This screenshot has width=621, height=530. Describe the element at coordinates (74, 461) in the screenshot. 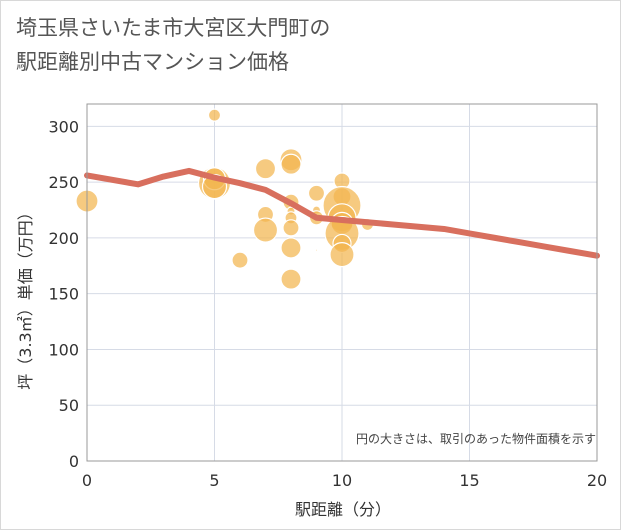

I see `y-tick-label: 0` at that location.